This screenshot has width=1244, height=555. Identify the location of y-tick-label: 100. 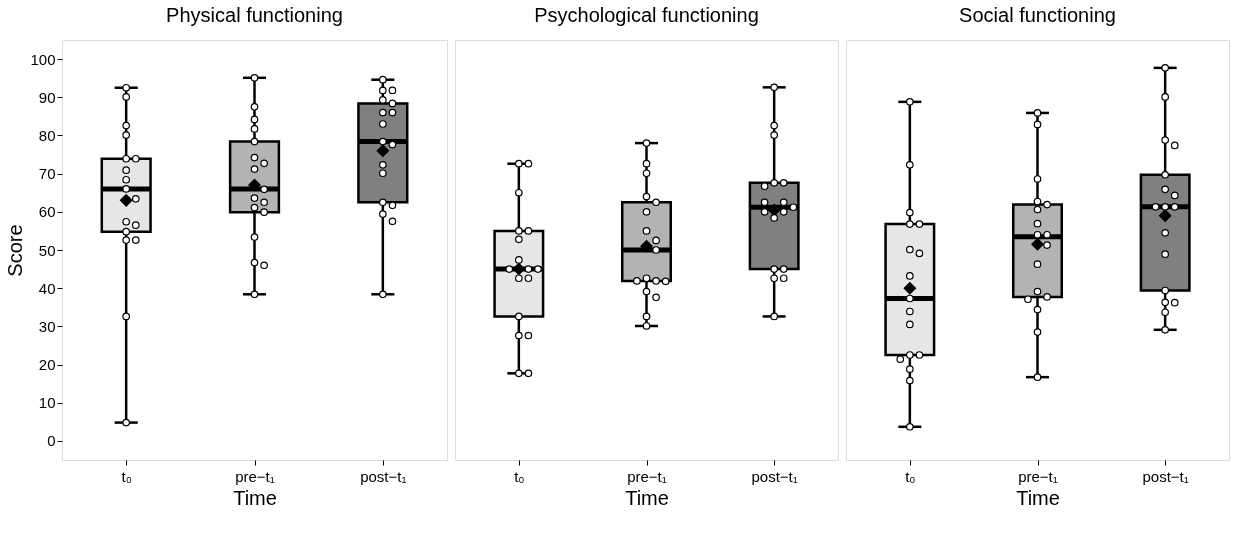
(43, 59).